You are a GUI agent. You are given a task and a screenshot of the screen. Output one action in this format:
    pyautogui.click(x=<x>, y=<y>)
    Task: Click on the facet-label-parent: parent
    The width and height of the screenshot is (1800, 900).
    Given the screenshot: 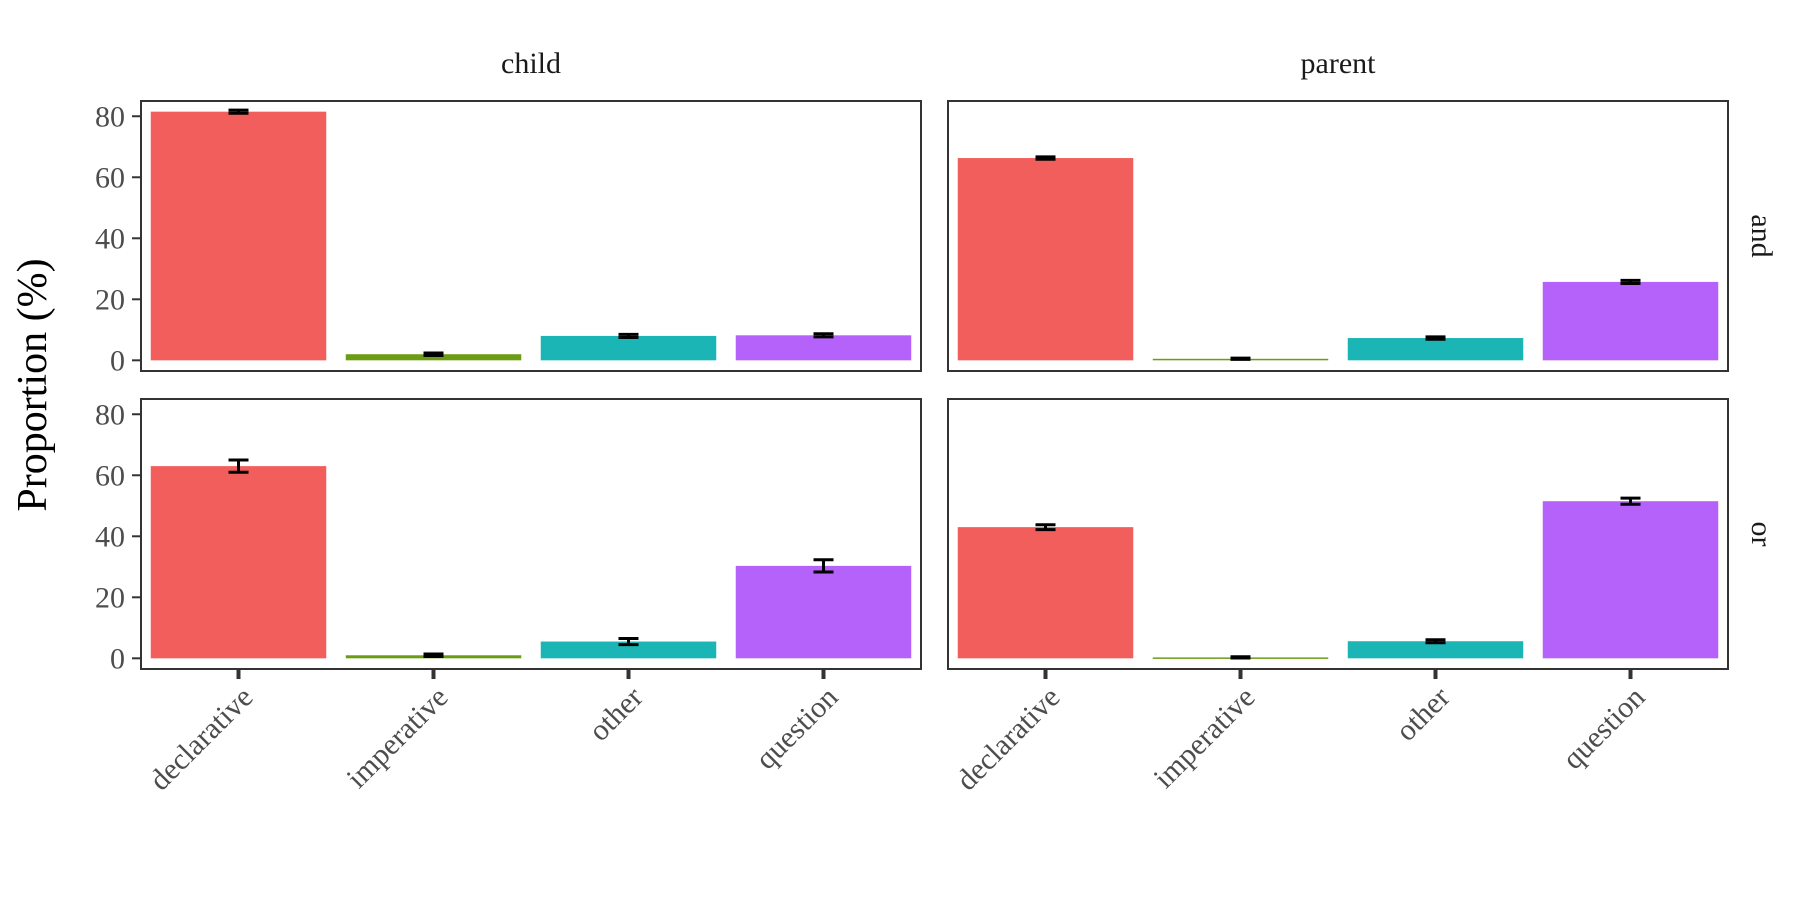 What is the action you would take?
    pyautogui.click(x=1339, y=63)
    